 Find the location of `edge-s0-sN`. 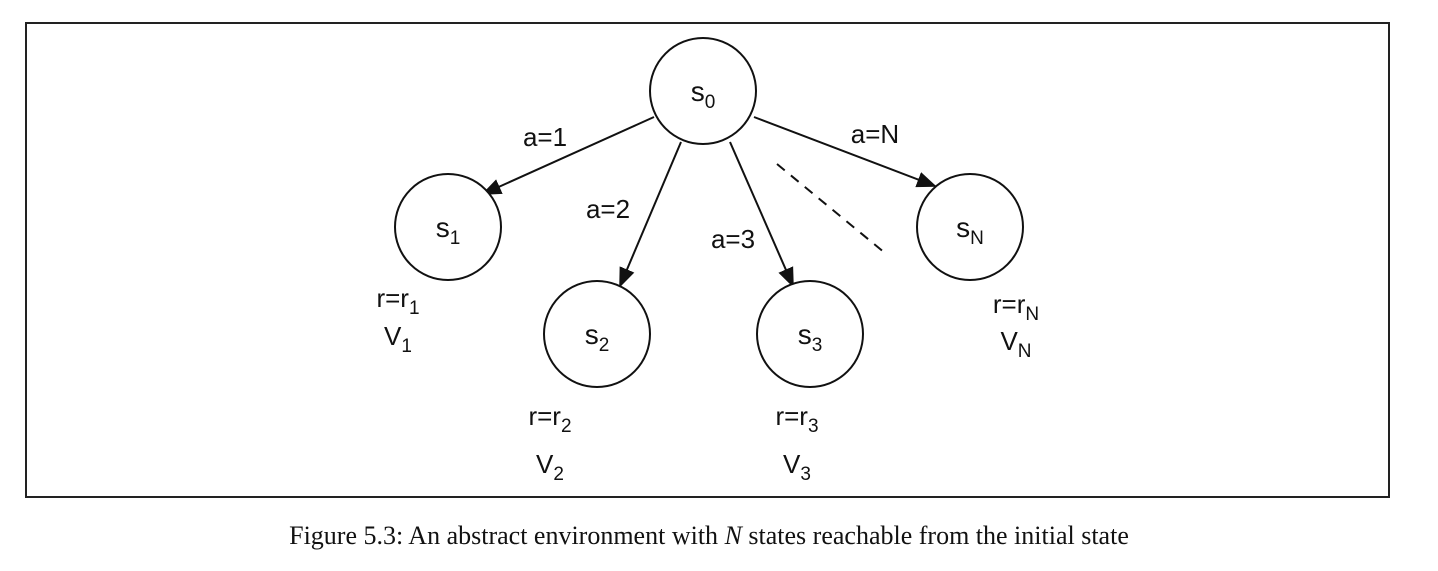

edge-s0-sN is located at coordinates (844, 151).